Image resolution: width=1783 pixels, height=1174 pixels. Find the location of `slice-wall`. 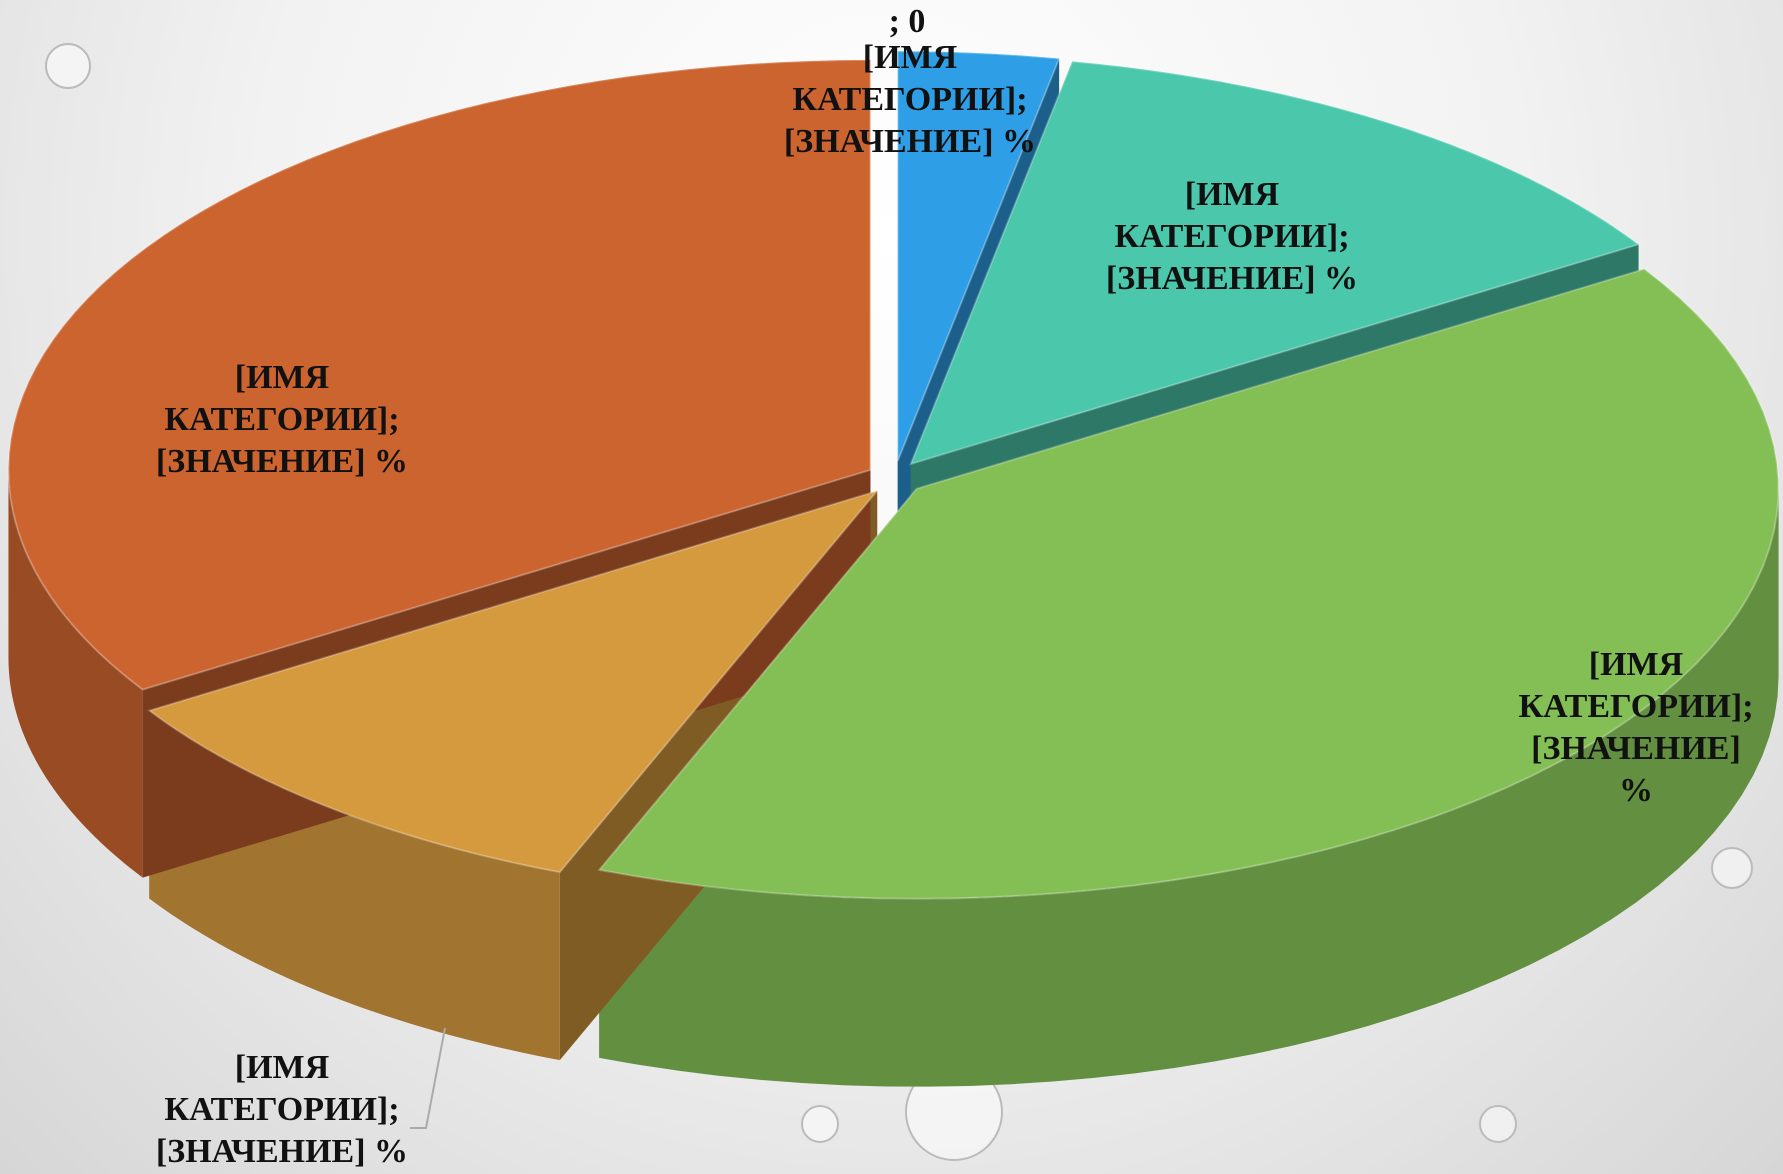

slice-wall is located at coordinates (75, 673).